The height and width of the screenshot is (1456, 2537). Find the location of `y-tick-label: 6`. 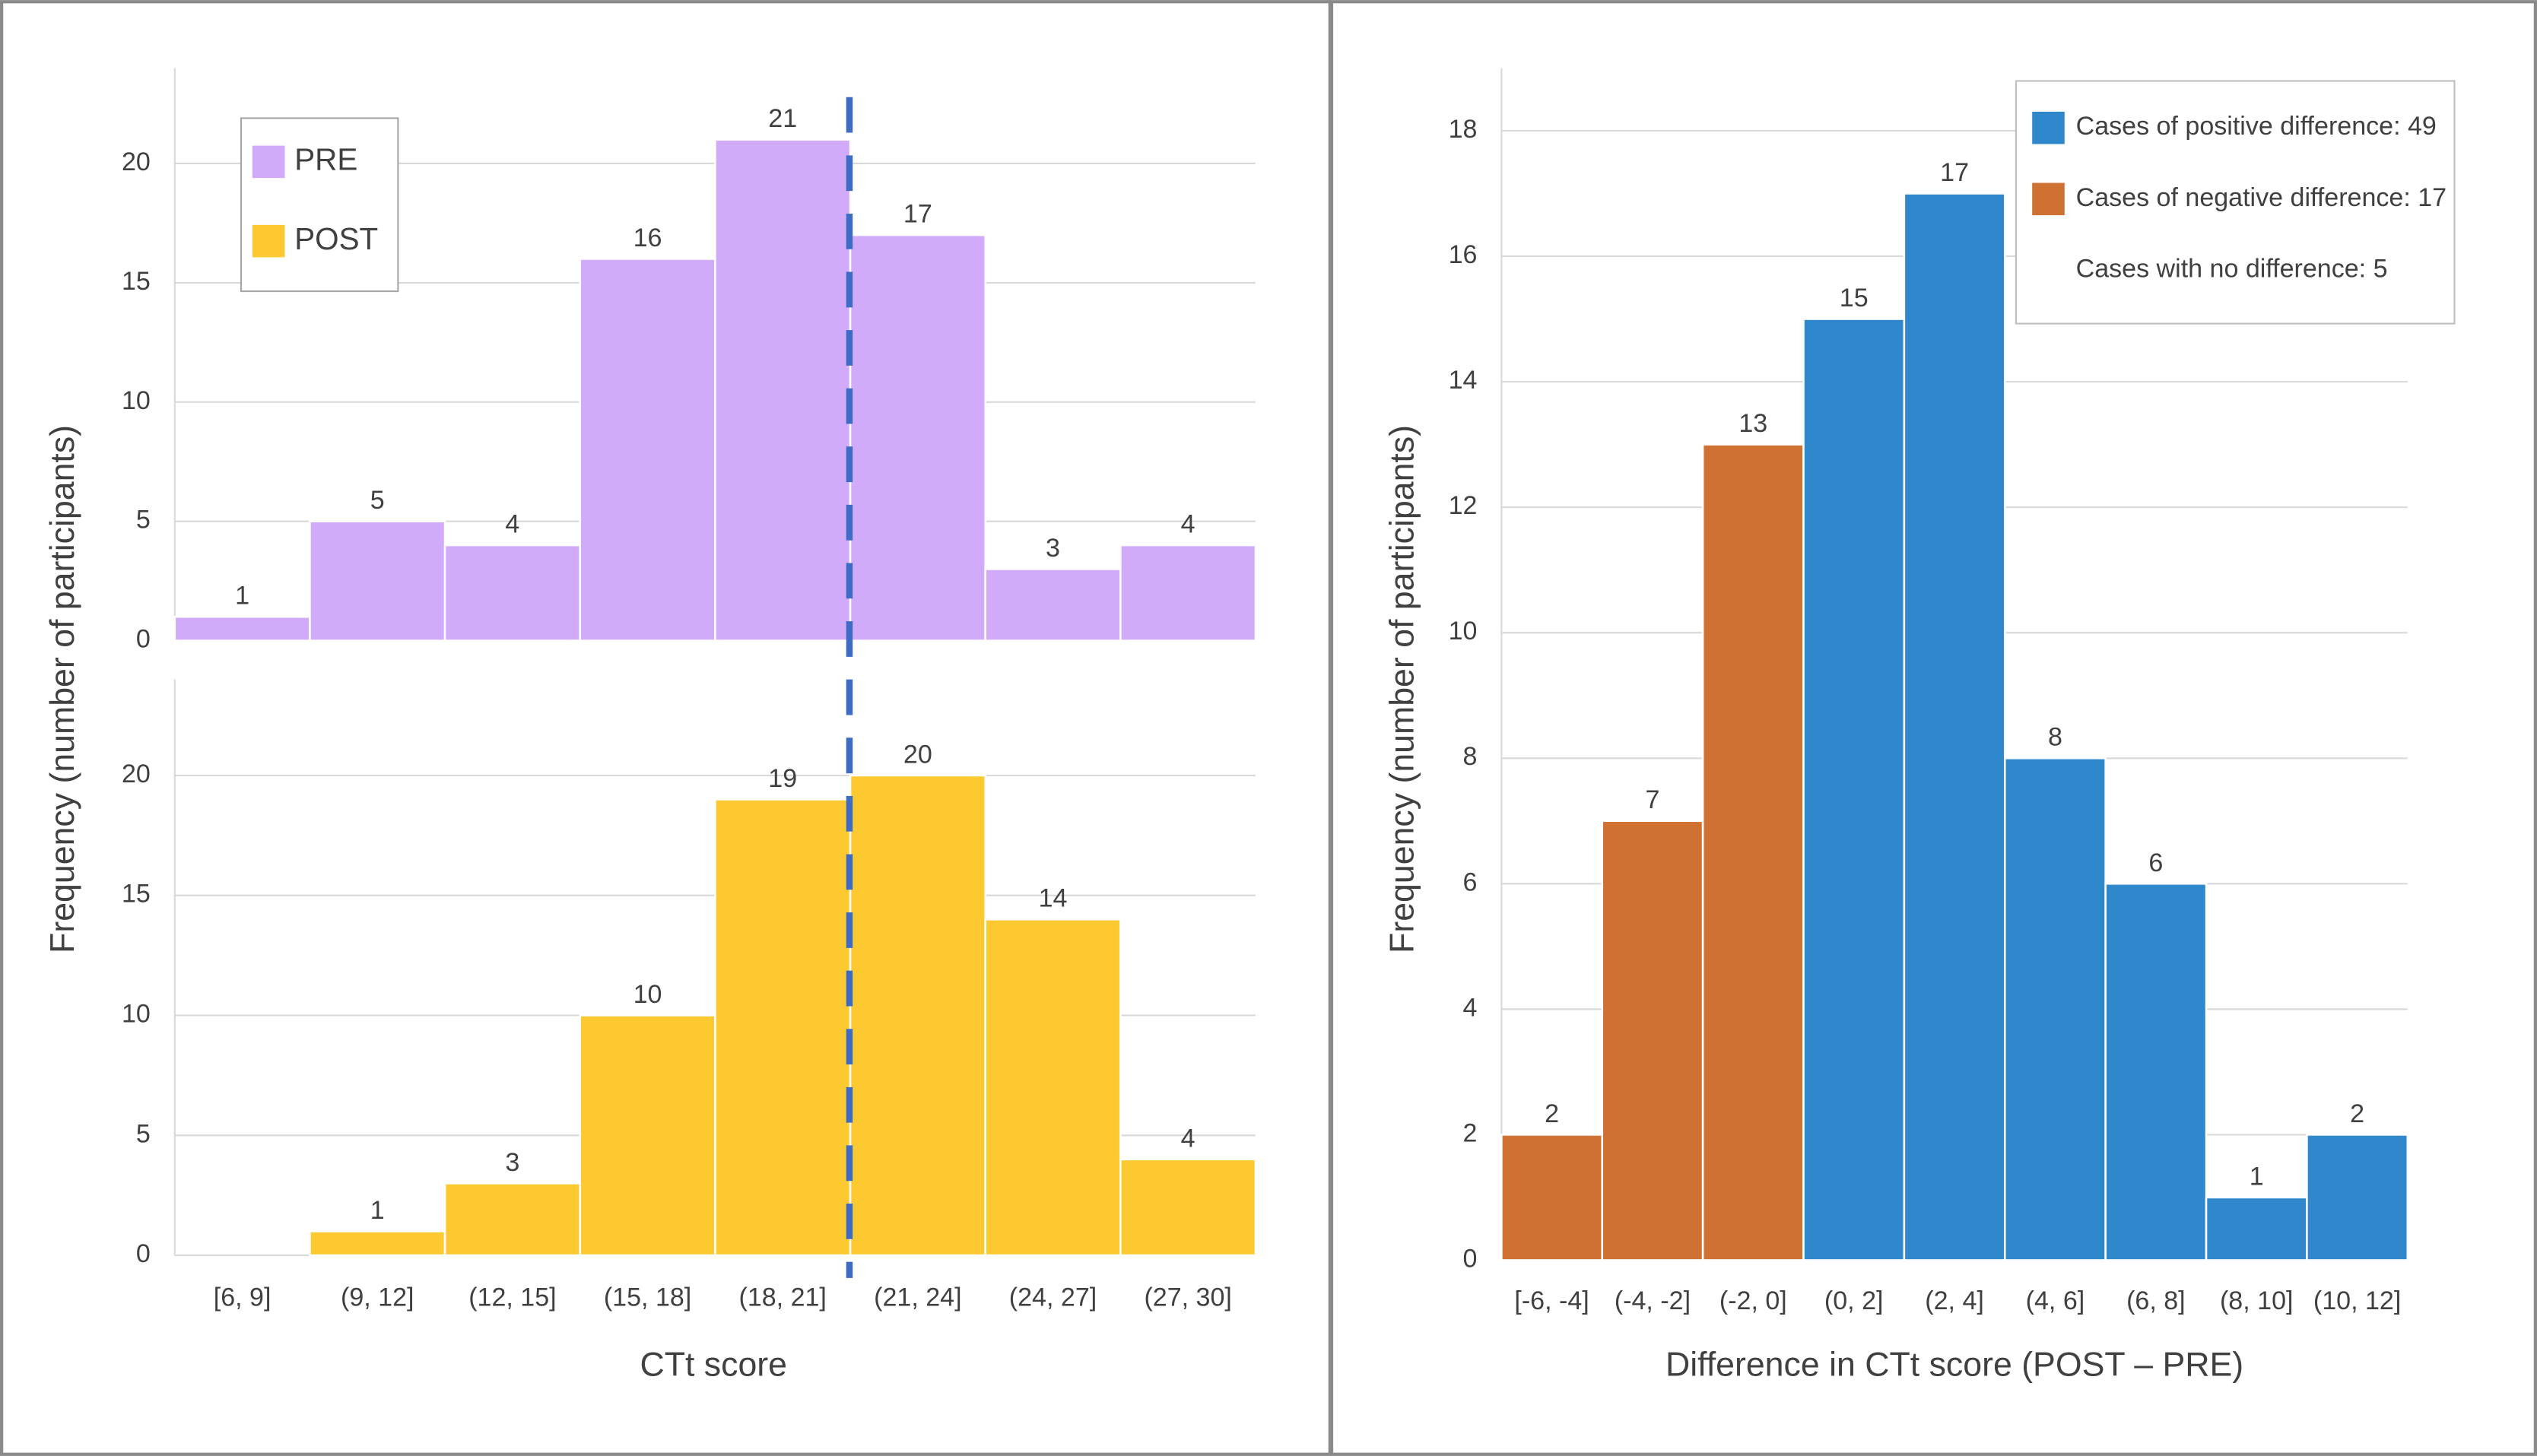

y-tick-label: 6 is located at coordinates (1471, 882).